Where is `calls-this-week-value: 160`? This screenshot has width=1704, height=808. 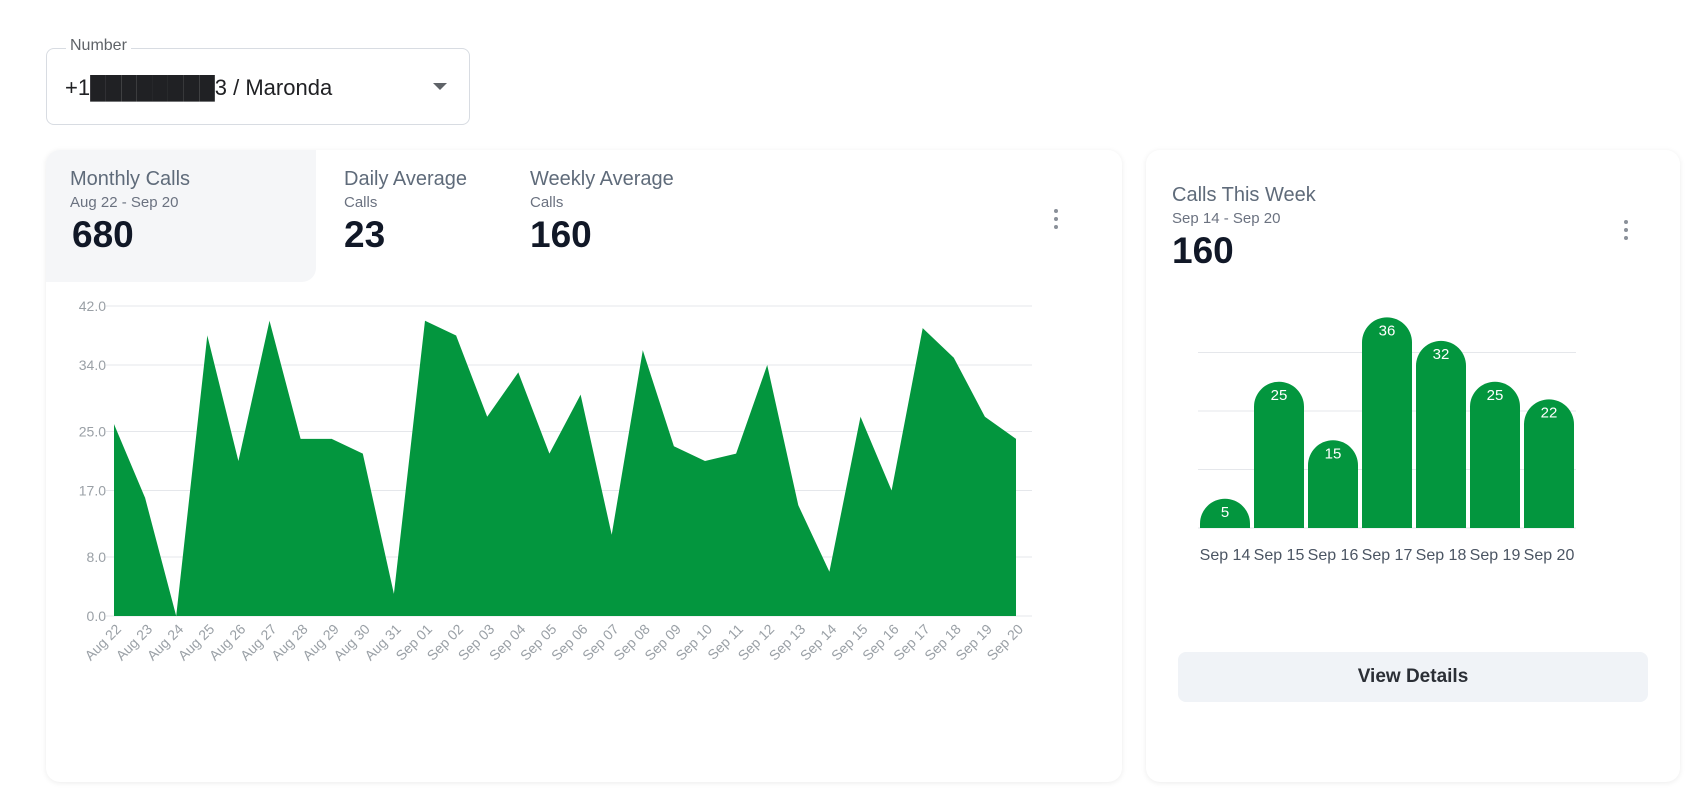
calls-this-week-value: 160 is located at coordinates (1203, 250).